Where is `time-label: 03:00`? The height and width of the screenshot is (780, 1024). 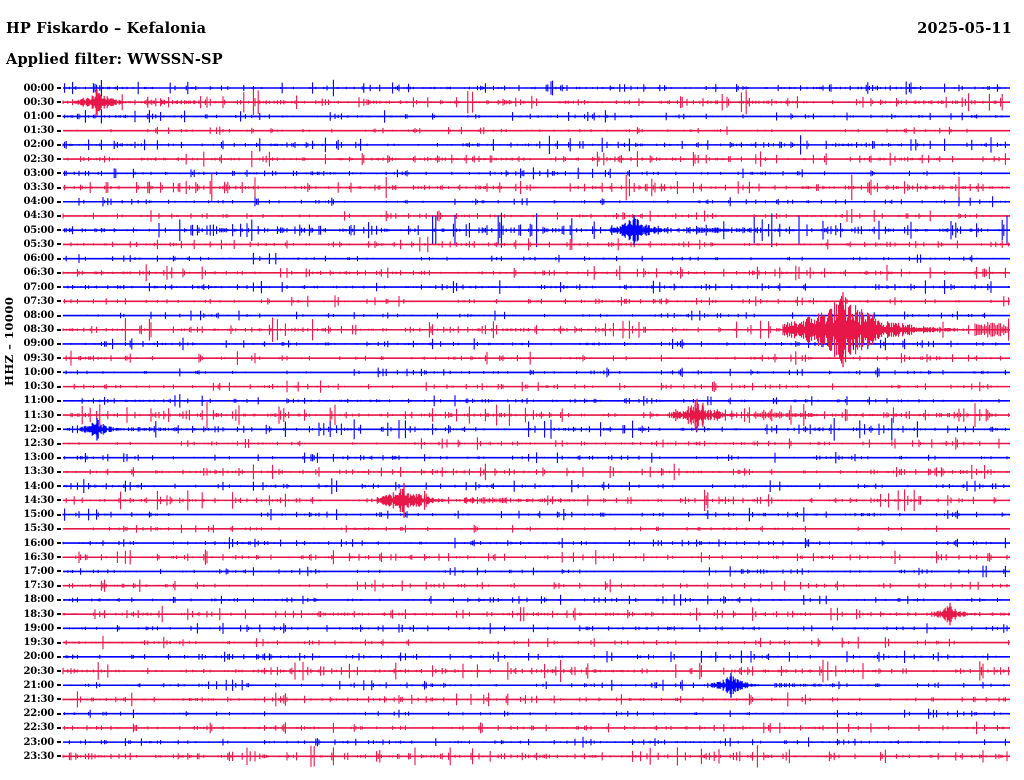 time-label: 03:00 is located at coordinates (38, 173).